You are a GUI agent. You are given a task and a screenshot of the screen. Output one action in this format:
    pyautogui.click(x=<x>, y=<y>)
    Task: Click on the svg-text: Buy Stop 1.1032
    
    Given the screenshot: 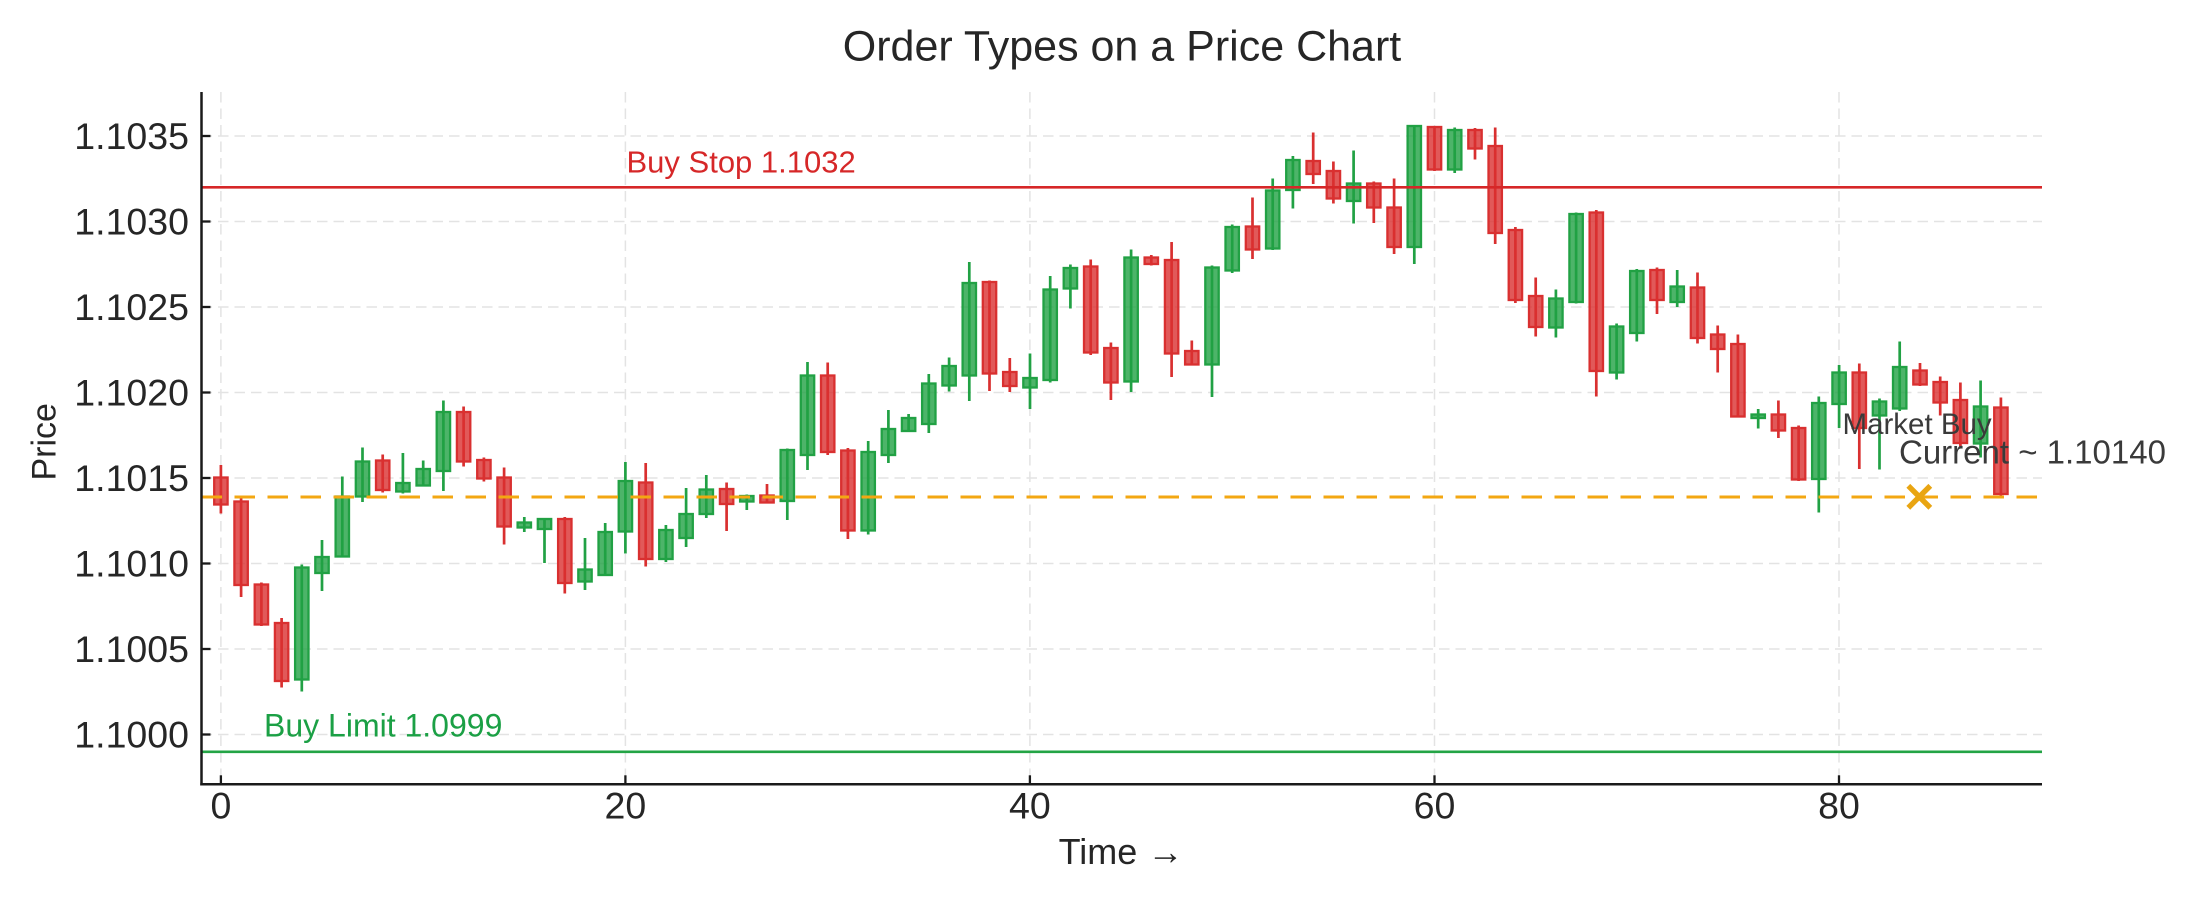 What is the action you would take?
    pyautogui.click(x=741, y=162)
    